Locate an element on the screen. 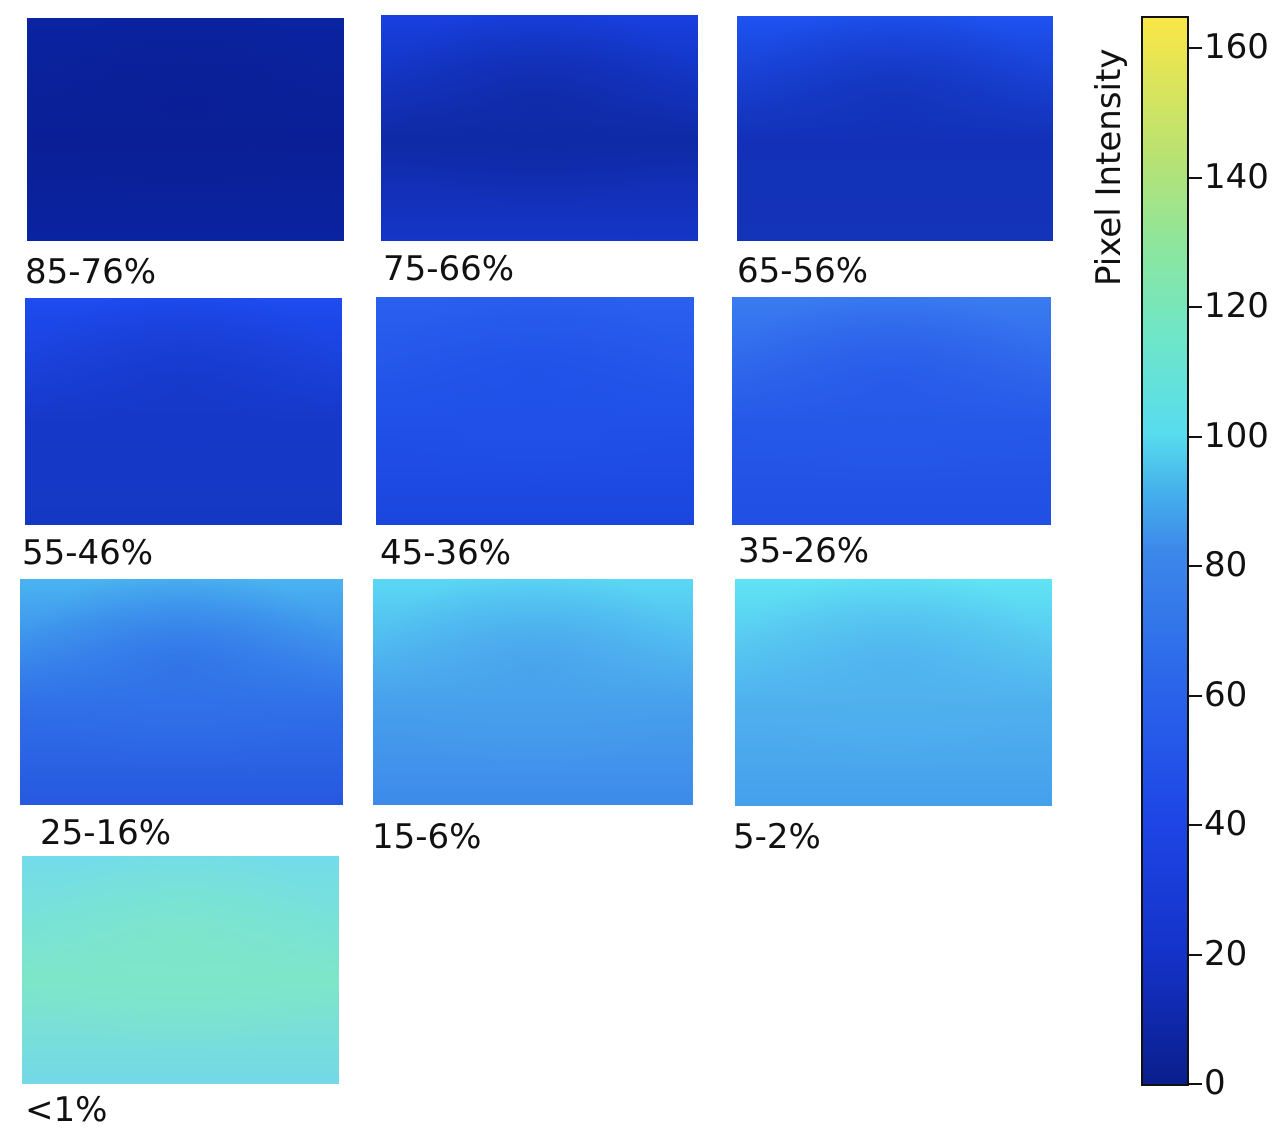  panel-label-65-56: 65-56% is located at coordinates (803, 271).